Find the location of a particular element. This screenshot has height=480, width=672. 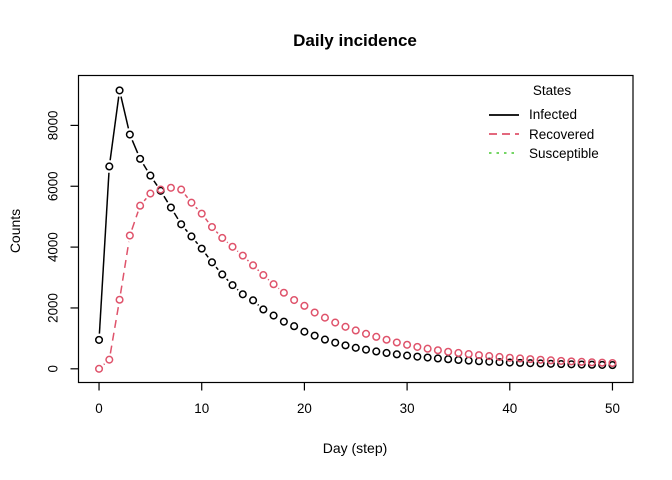

legend-entry-recovered: Recovered is located at coordinates (552, 133).